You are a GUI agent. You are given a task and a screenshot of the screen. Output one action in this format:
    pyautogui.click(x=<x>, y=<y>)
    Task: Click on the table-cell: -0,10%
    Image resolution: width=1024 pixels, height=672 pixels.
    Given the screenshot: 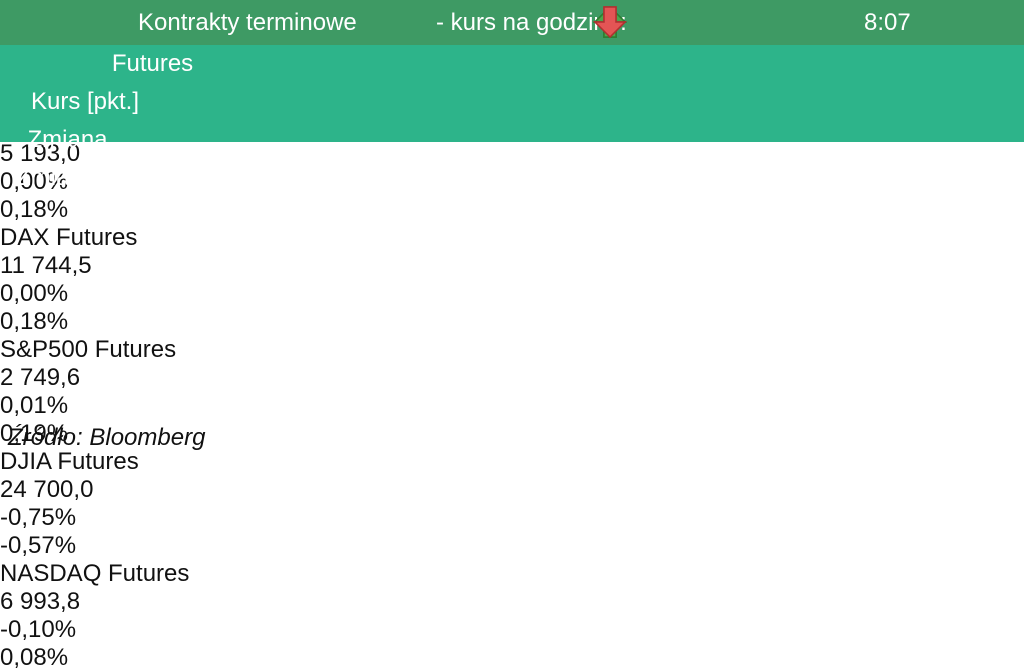 What is the action you would take?
    pyautogui.click(x=38, y=629)
    